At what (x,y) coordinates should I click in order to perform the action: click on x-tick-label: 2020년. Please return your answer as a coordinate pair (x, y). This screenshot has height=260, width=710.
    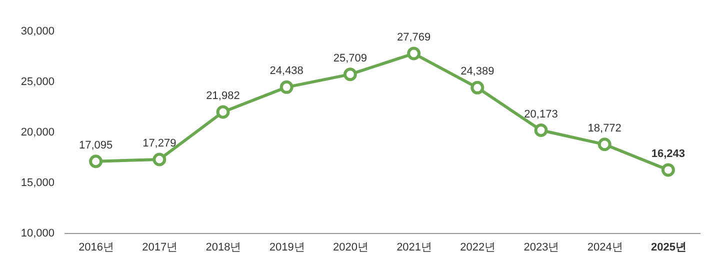
    Looking at the image, I should click on (350, 248).